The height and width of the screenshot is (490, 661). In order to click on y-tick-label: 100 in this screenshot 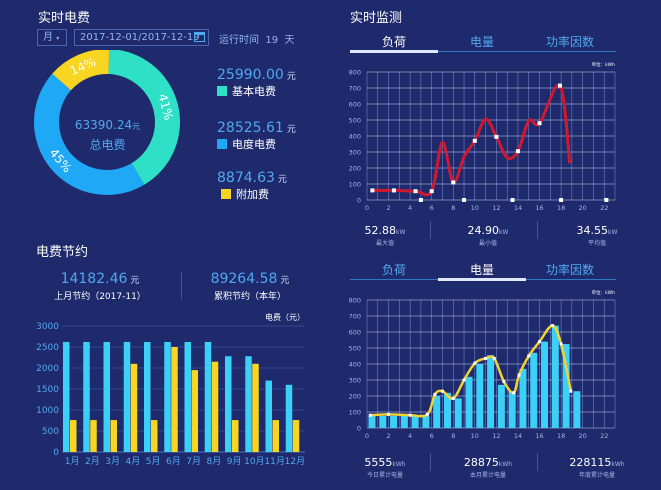, I will do `click(355, 185)`.